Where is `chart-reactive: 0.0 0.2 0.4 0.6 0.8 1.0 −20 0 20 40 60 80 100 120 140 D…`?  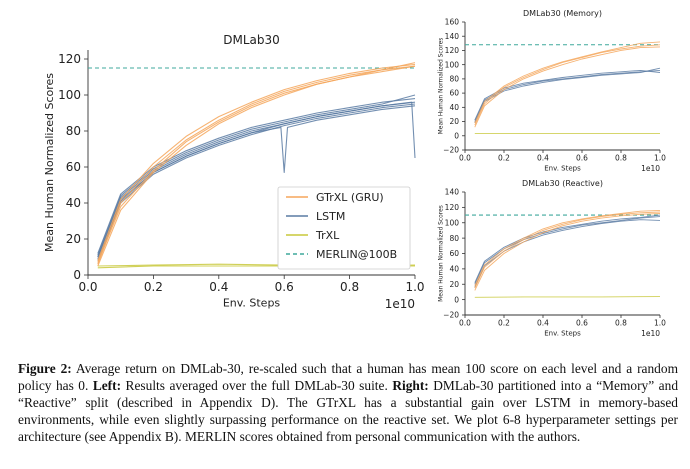 chart-reactive: 0.0 0.2 0.4 0.6 0.8 1.0 −20 0 20 40 60 80 100 120 140 D… is located at coordinates (552, 258).